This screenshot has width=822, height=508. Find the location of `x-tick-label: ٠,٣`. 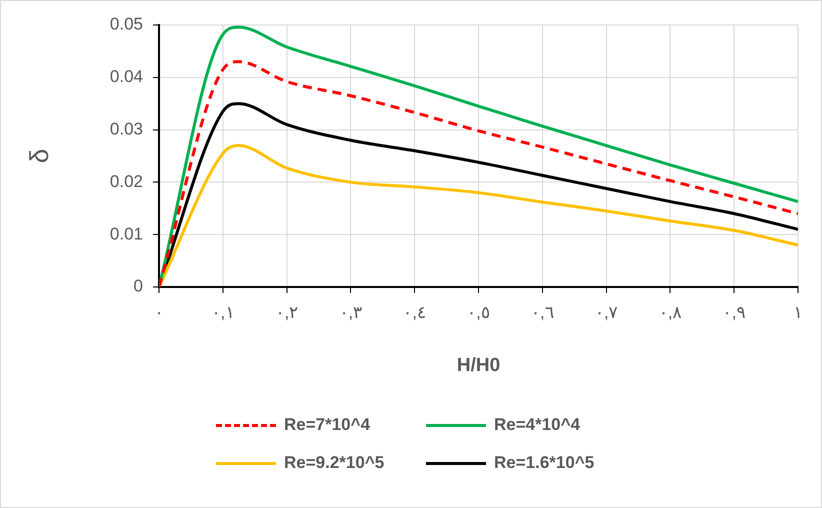

x-tick-label: ٠,٣ is located at coordinates (350, 312).